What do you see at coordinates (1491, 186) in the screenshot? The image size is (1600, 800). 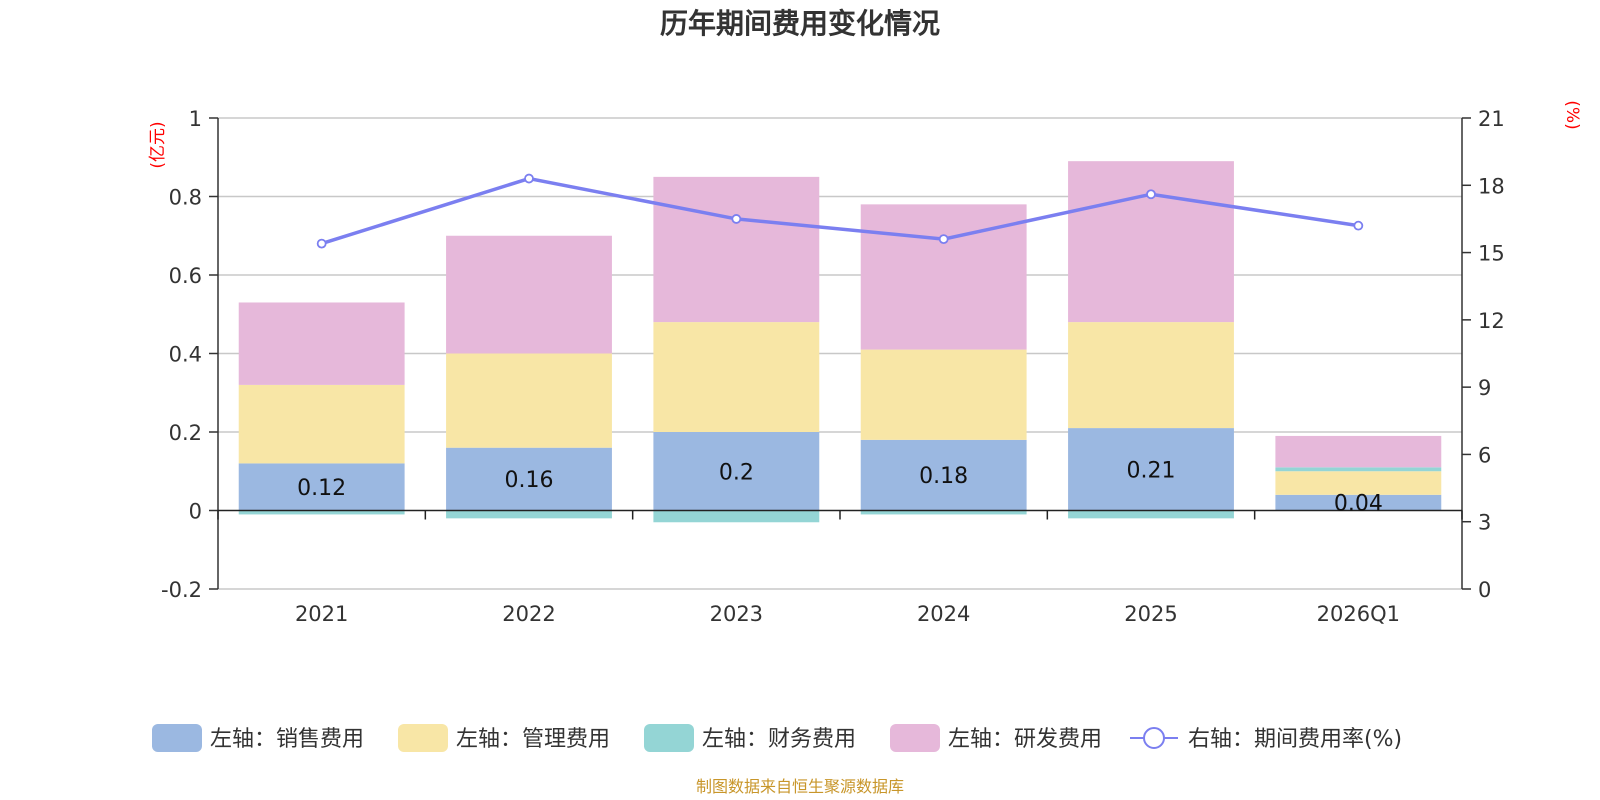 I see `right-tick-label: 18` at bounding box center [1491, 186].